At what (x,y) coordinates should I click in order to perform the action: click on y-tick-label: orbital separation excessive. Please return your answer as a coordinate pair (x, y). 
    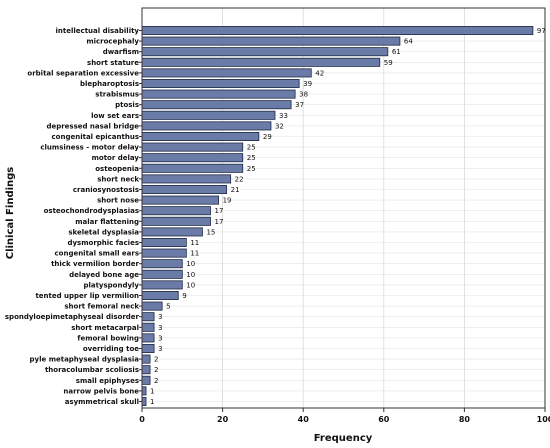
    Looking at the image, I should click on (83, 73).